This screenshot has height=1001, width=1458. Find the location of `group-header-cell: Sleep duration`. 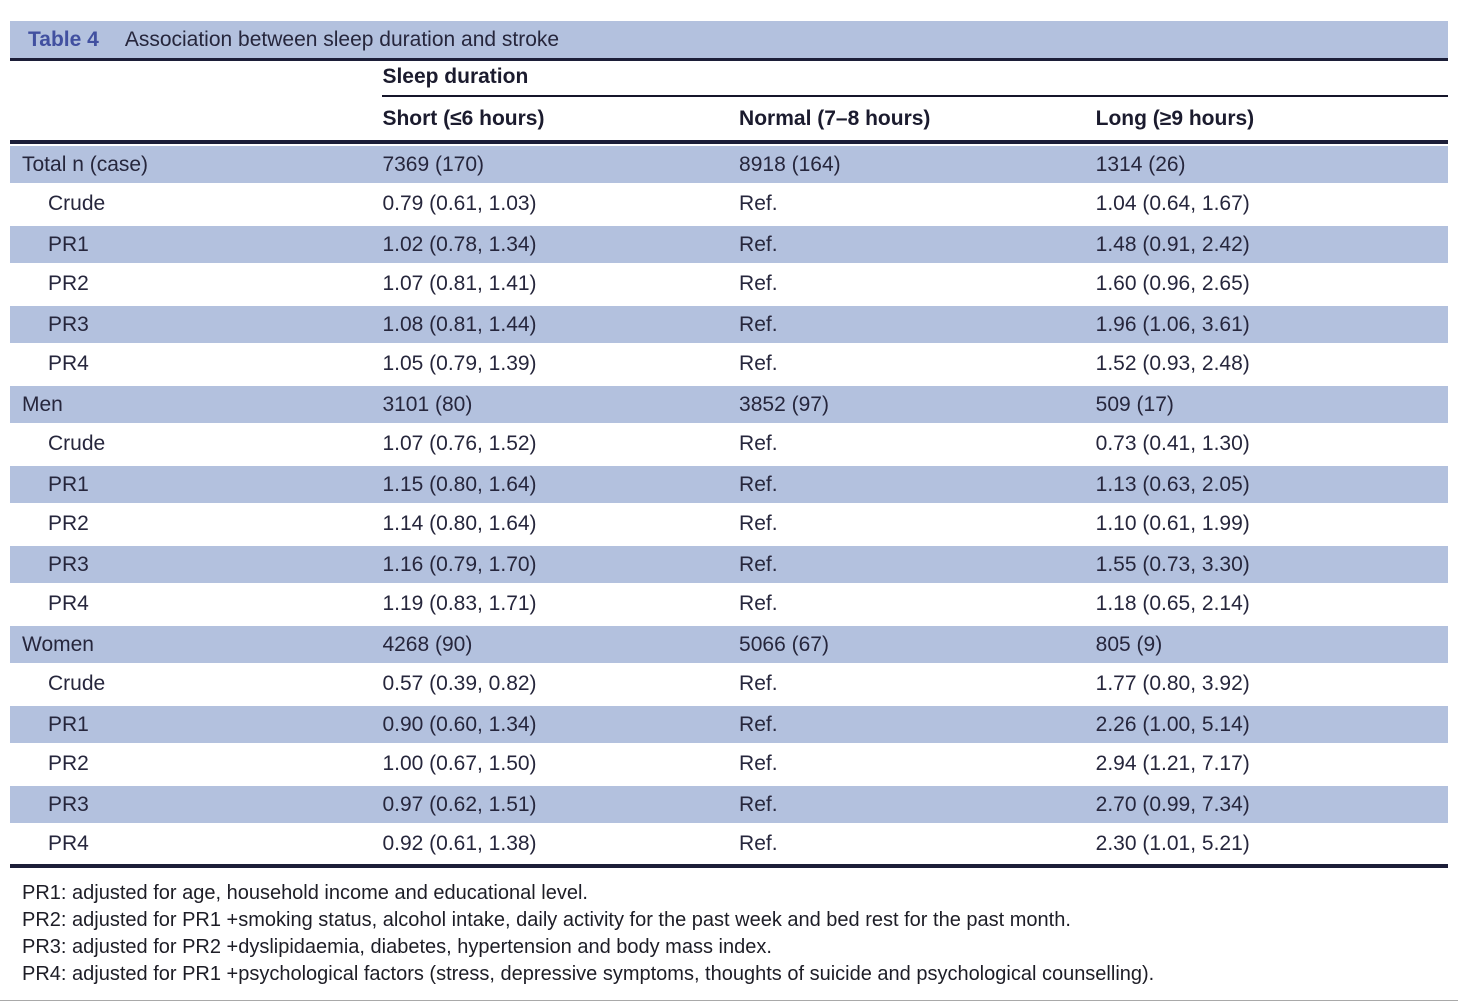

group-header-cell: Sleep duration is located at coordinates (915, 79).